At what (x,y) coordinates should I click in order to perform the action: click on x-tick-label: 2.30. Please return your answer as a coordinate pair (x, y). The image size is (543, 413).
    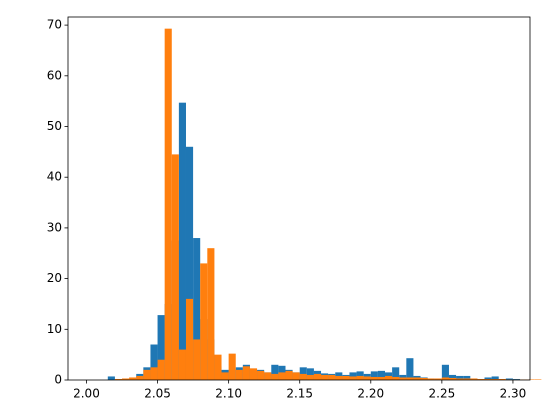
    Looking at the image, I should click on (513, 394).